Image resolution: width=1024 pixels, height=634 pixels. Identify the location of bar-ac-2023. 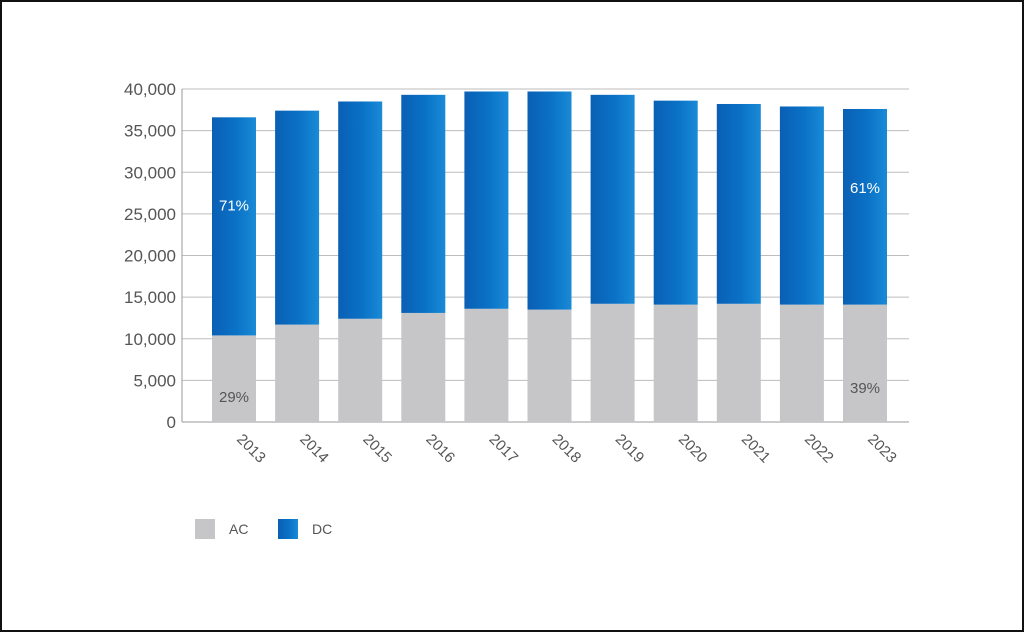
(865, 363).